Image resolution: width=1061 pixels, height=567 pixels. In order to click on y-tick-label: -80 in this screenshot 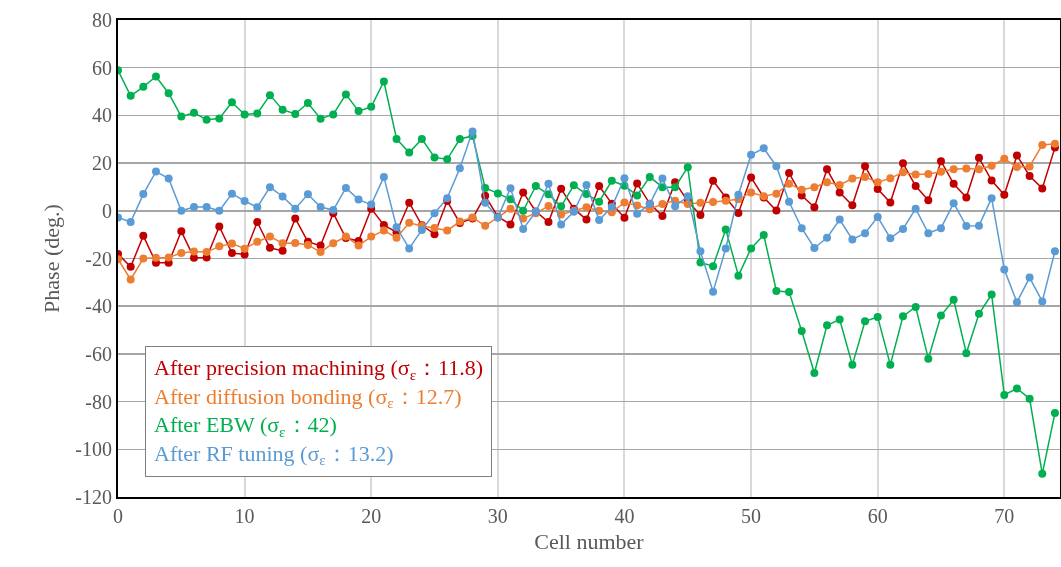, I will do `click(98, 401)`.